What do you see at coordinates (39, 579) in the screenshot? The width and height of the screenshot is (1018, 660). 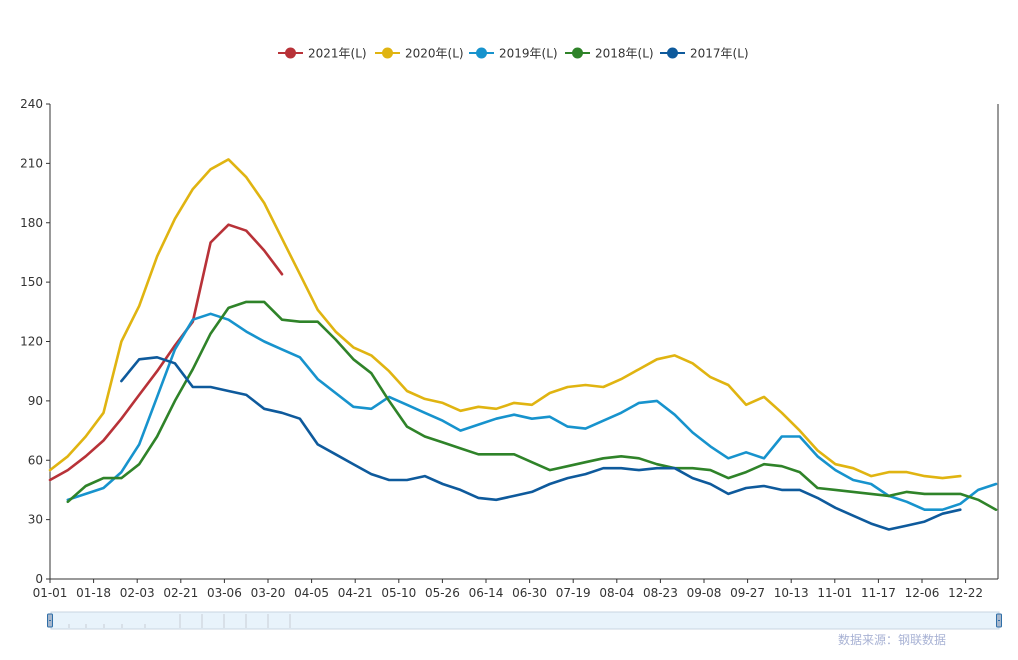 I see `y-tick-label: 0` at bounding box center [39, 579].